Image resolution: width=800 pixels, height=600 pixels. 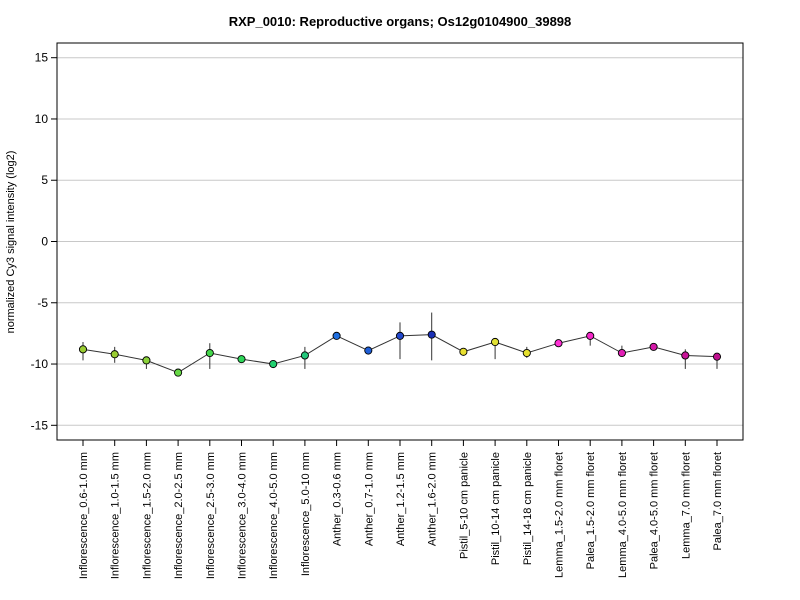 What do you see at coordinates (401, 499) in the screenshot?
I see `x-tick-label: Anther_1.2-1.5 mm` at bounding box center [401, 499].